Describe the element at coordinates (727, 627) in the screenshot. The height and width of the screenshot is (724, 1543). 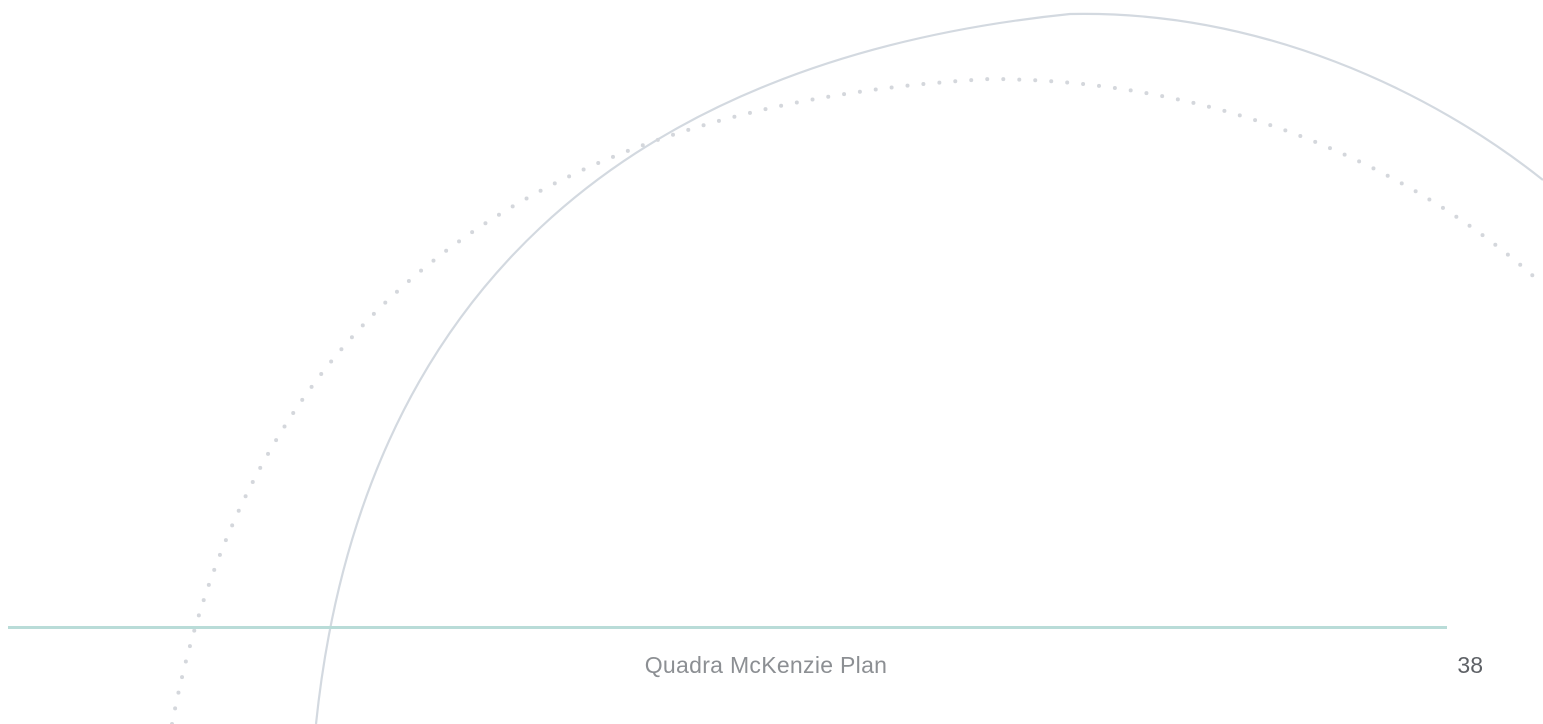
I see `footer-divider` at that location.